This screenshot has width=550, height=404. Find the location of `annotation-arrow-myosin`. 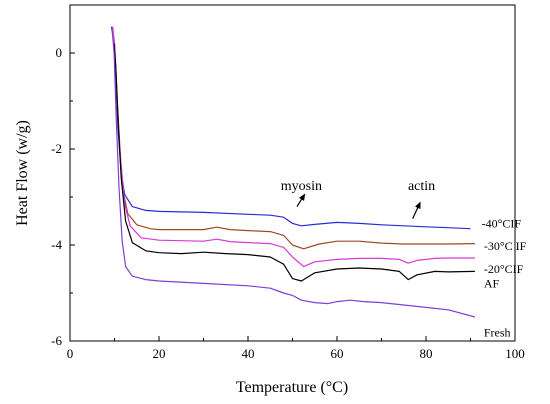

annotation-arrow-myosin is located at coordinates (301, 200).